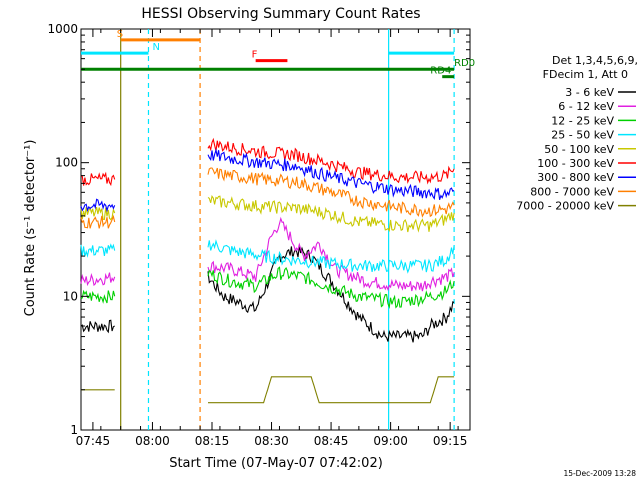 The image size is (640, 480). Describe the element at coordinates (595, 60) in the screenshot. I see `legend-header-line-1: Det 1,3,4,5,6,9,` at that location.